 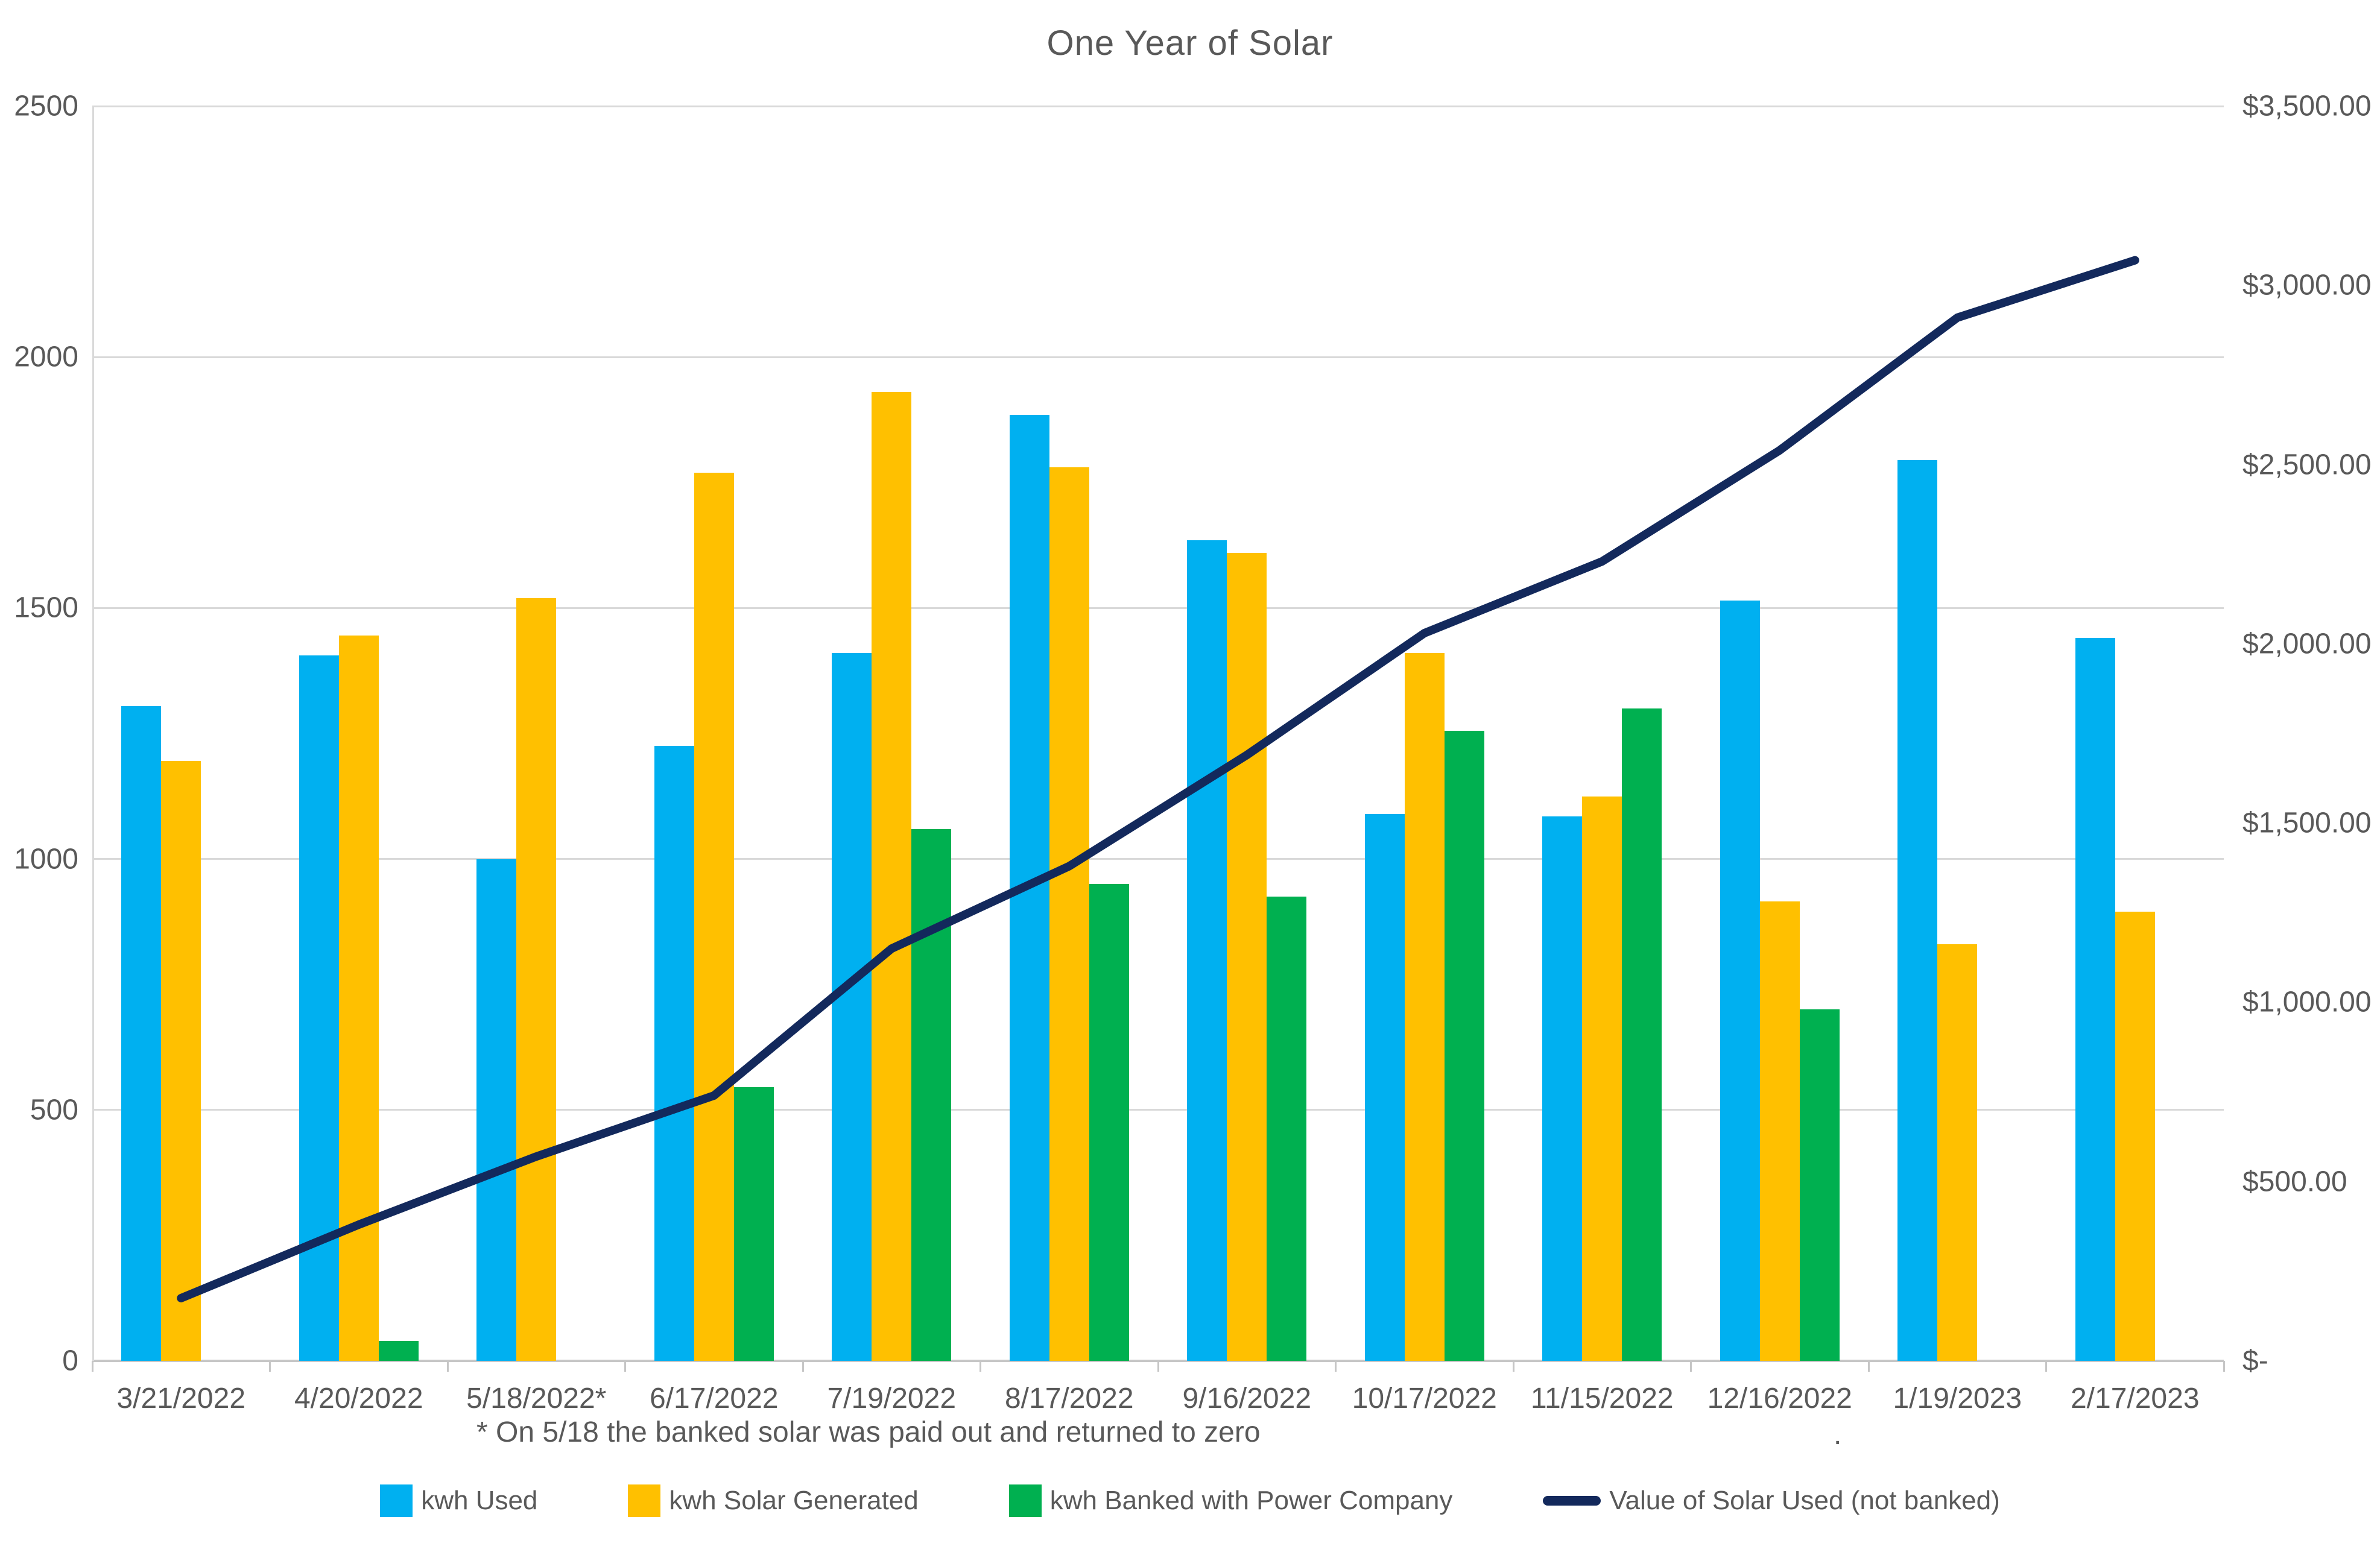 What do you see at coordinates (2307, 106) in the screenshot?
I see `right-axis-tick-label: $3,500.00` at bounding box center [2307, 106].